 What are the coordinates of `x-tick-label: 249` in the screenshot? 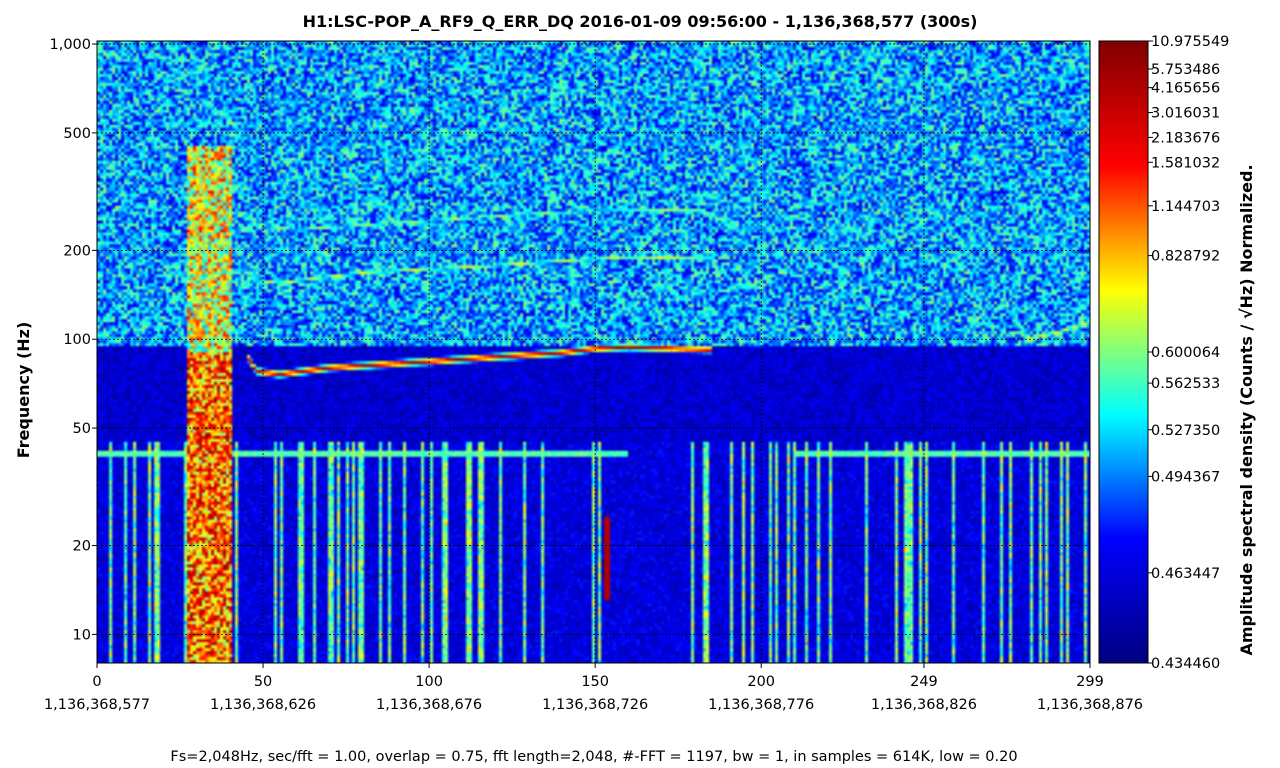 It's located at (924, 682).